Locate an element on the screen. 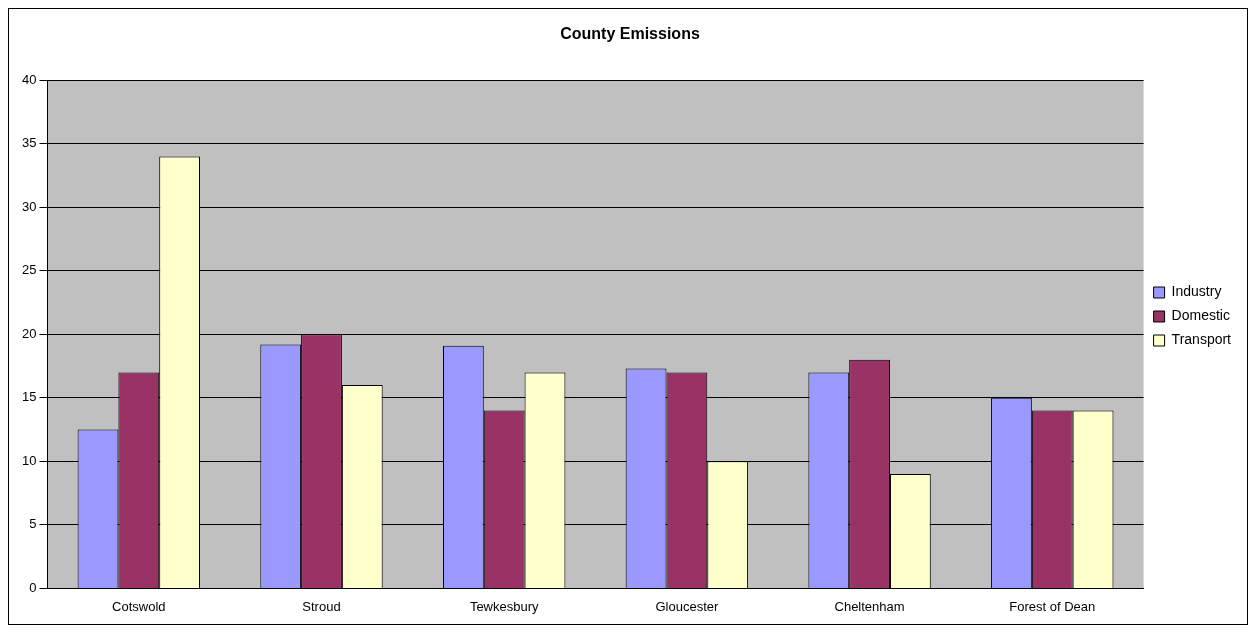 The image size is (1258, 635). x-tick-label: Gloucester is located at coordinates (687, 606).